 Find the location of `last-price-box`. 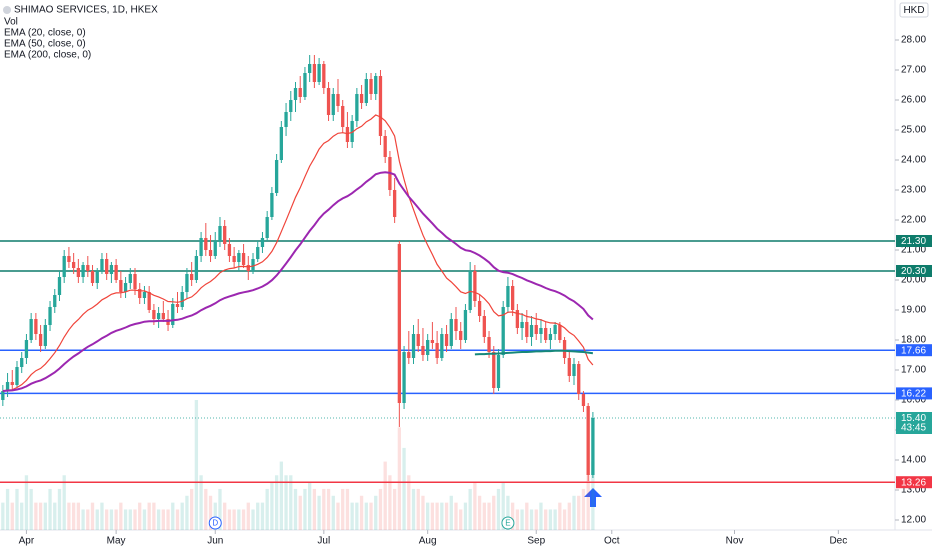

last-price-box is located at coordinates (914, 423).